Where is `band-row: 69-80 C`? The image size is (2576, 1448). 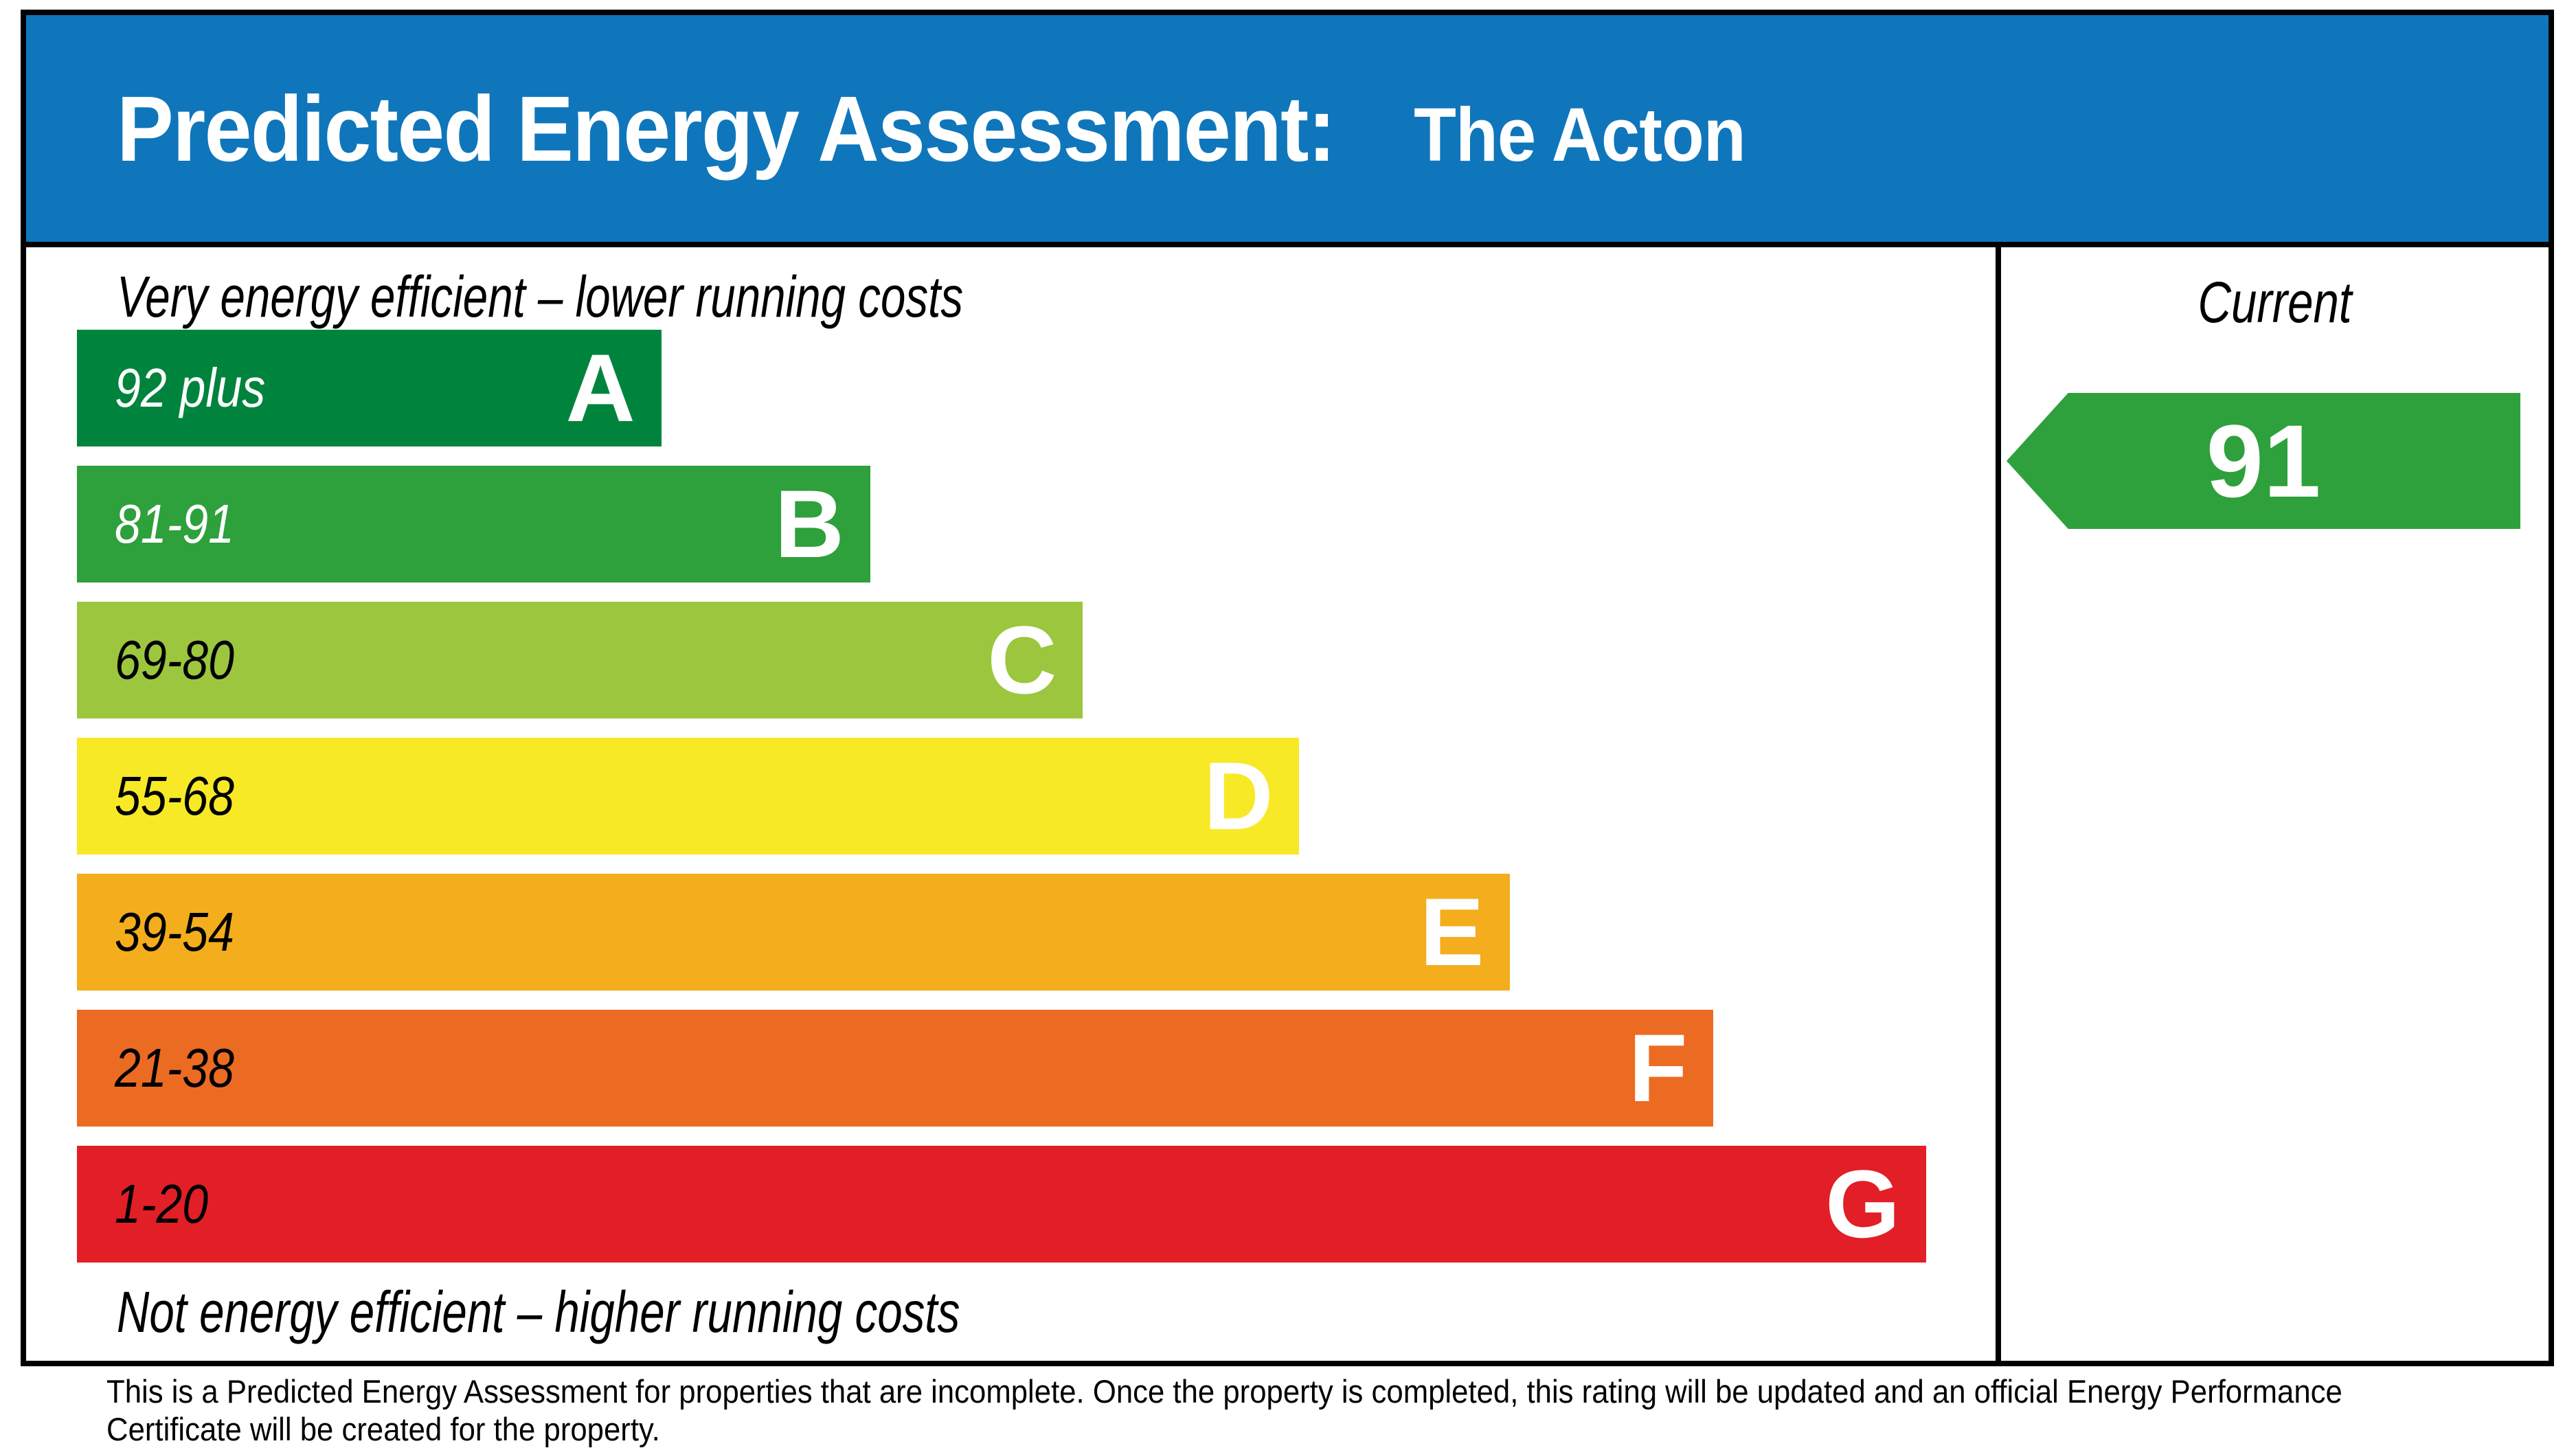 band-row: 69-80 C is located at coordinates (1001, 660).